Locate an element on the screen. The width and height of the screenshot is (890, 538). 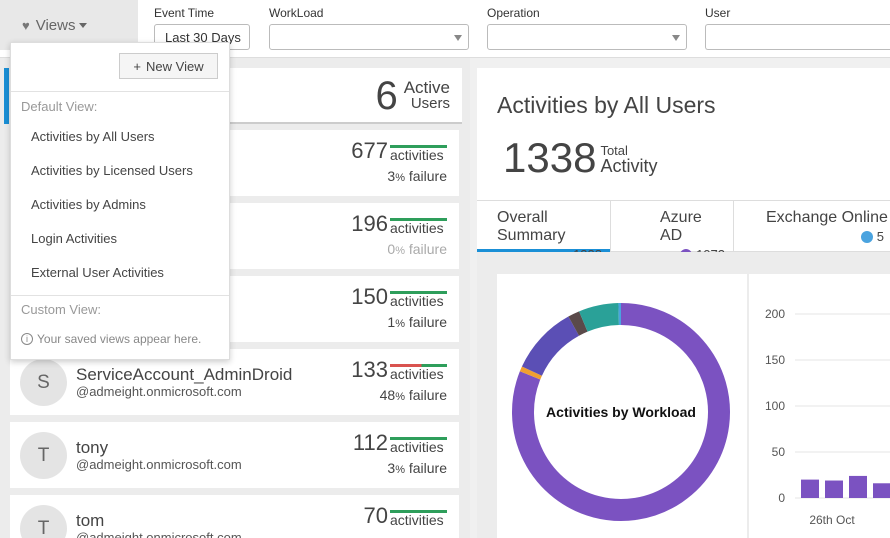
user-filter: User is located at coordinates (797, 28).